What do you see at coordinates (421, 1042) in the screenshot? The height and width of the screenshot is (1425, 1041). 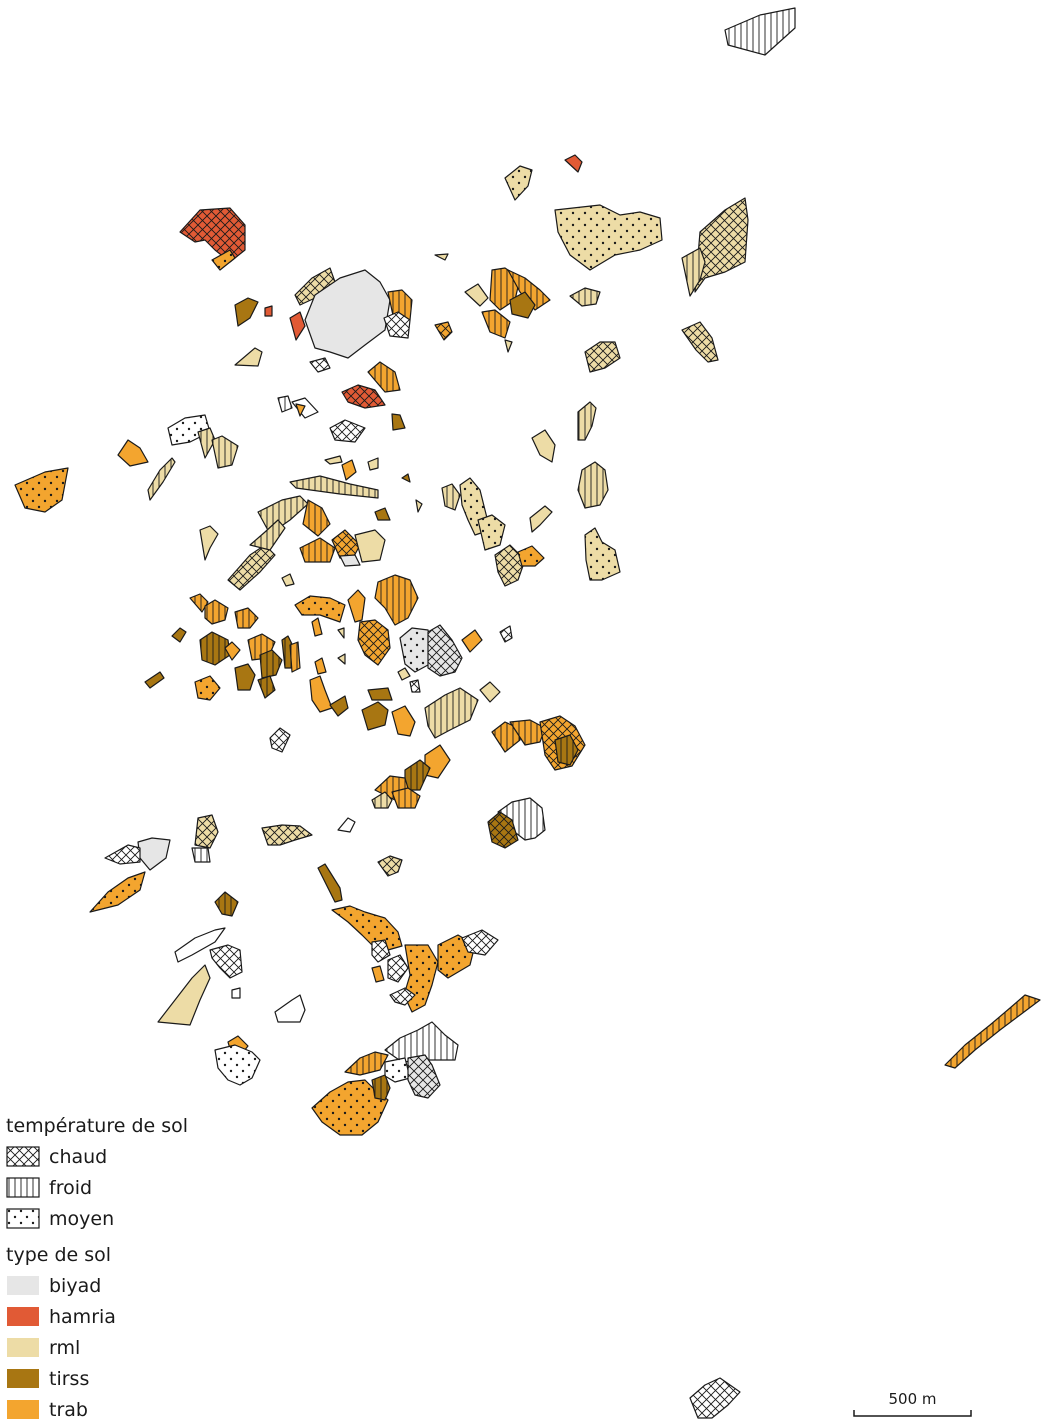 I see `parcel-none-froid` at bounding box center [421, 1042].